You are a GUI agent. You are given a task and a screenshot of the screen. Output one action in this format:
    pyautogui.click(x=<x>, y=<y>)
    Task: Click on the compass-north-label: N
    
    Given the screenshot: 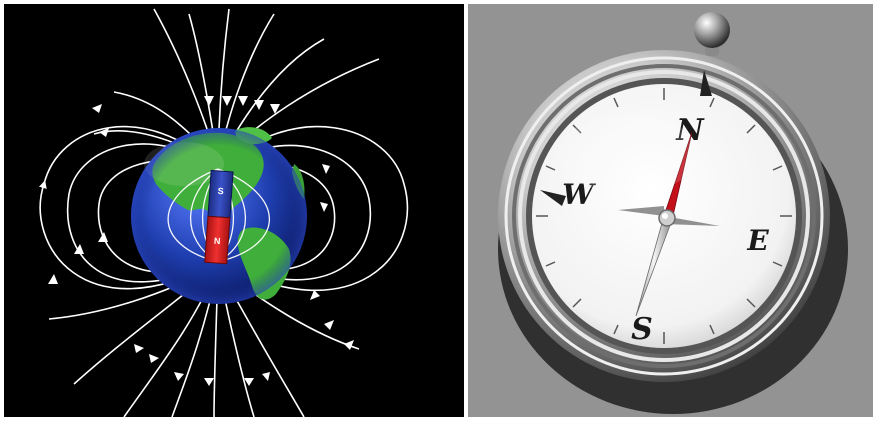 What is the action you would take?
    pyautogui.click(x=690, y=130)
    